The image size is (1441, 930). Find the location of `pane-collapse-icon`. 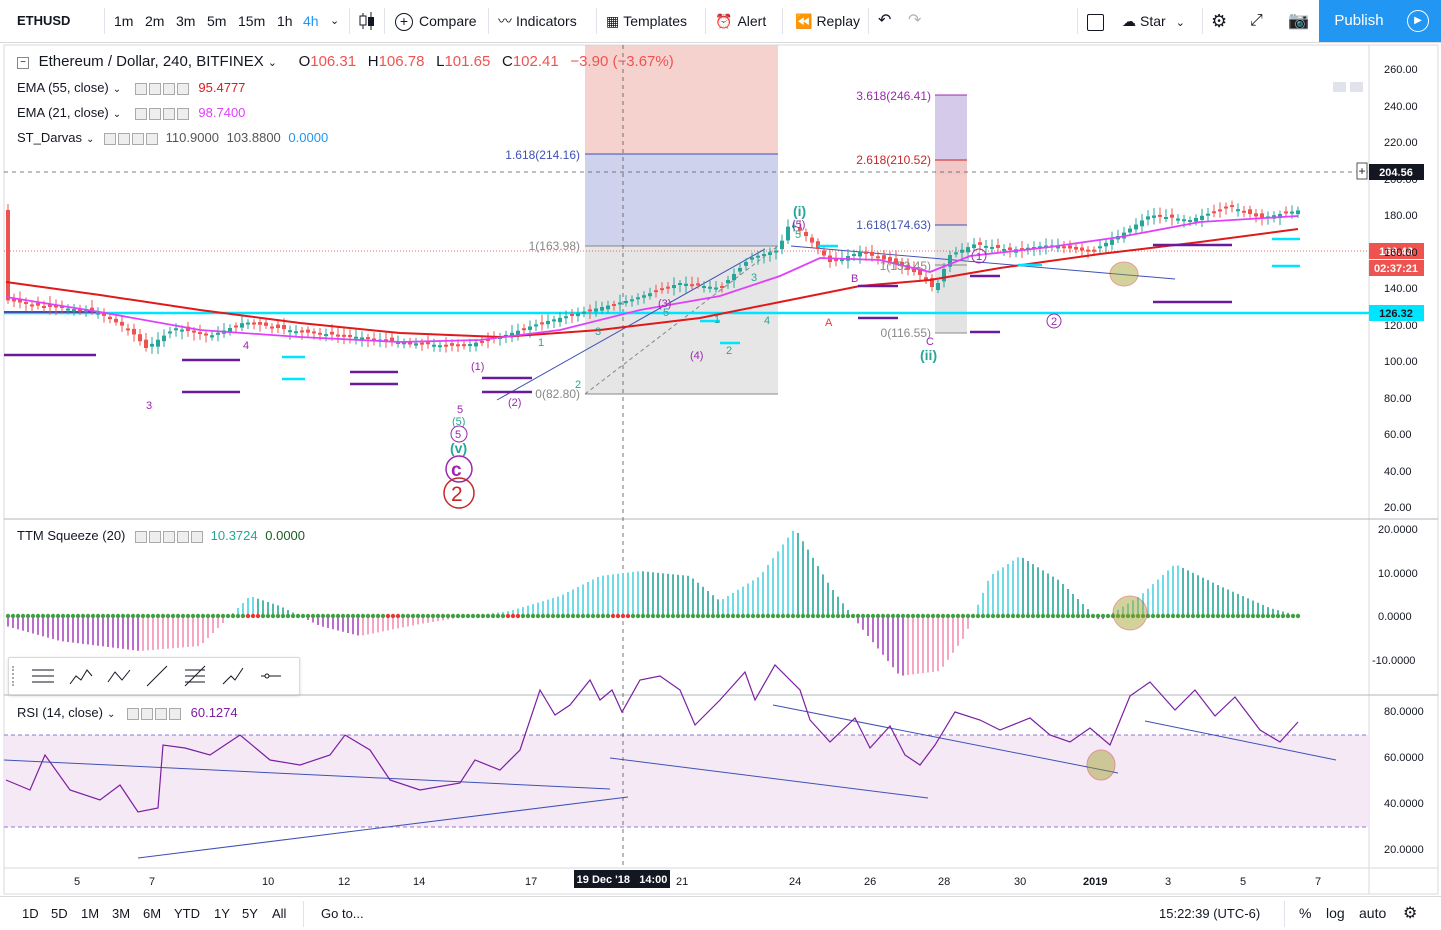

pane-collapse-icon is located at coordinates (1339, 87).